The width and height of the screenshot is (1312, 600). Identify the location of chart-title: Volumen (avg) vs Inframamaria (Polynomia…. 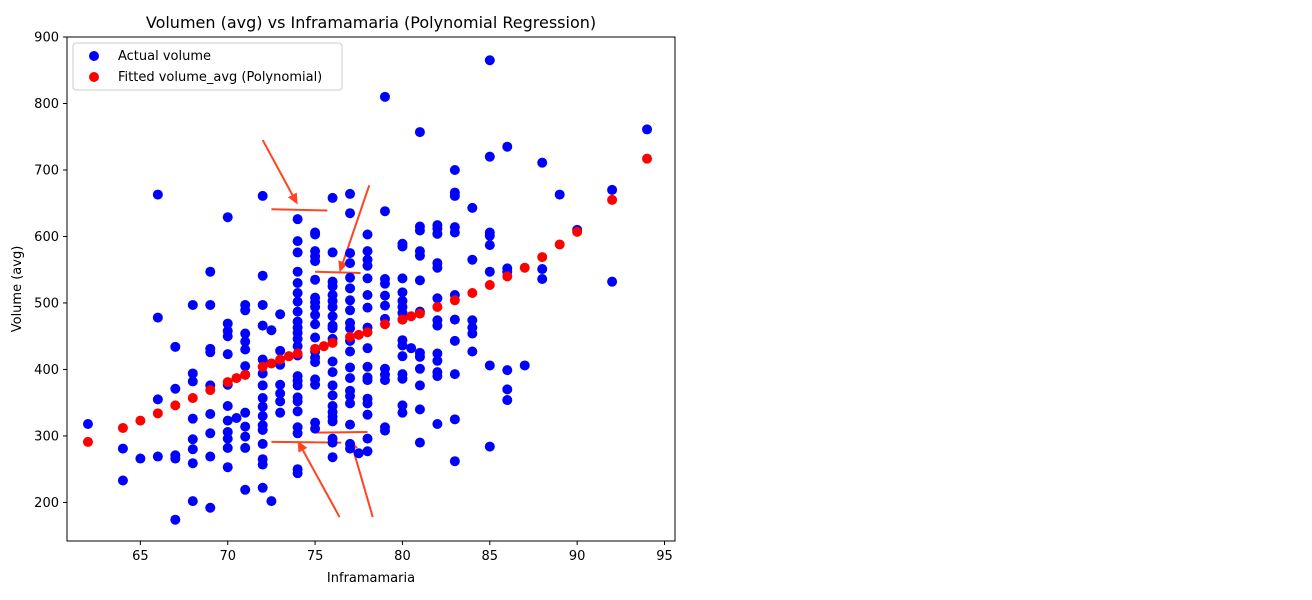
(371, 22).